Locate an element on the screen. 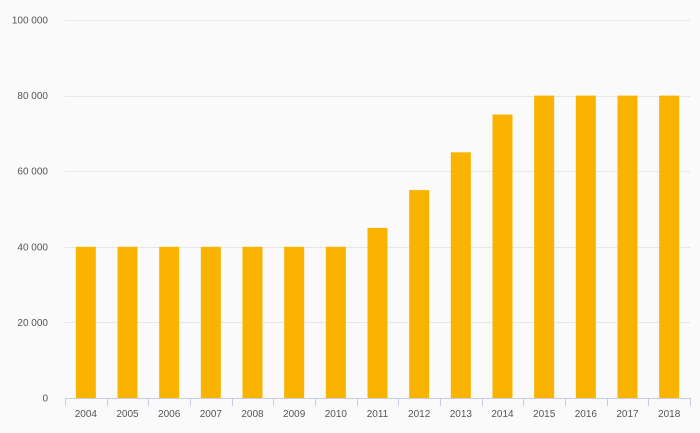 This screenshot has width=700, height=433. y-tick-label: 60 000 is located at coordinates (32, 172).